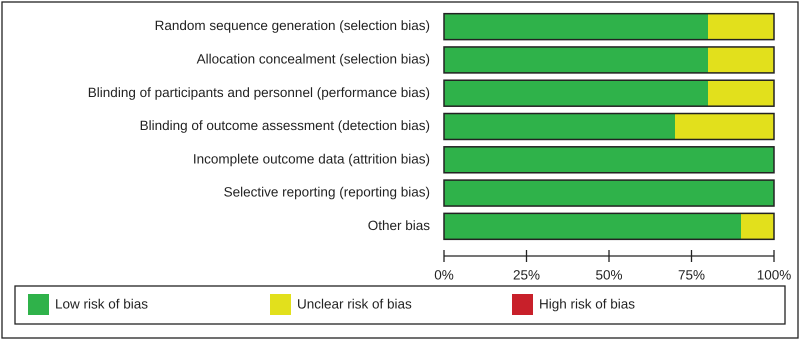 The height and width of the screenshot is (340, 800). I want to click on x-tick-label: 0%, so click(444, 275).